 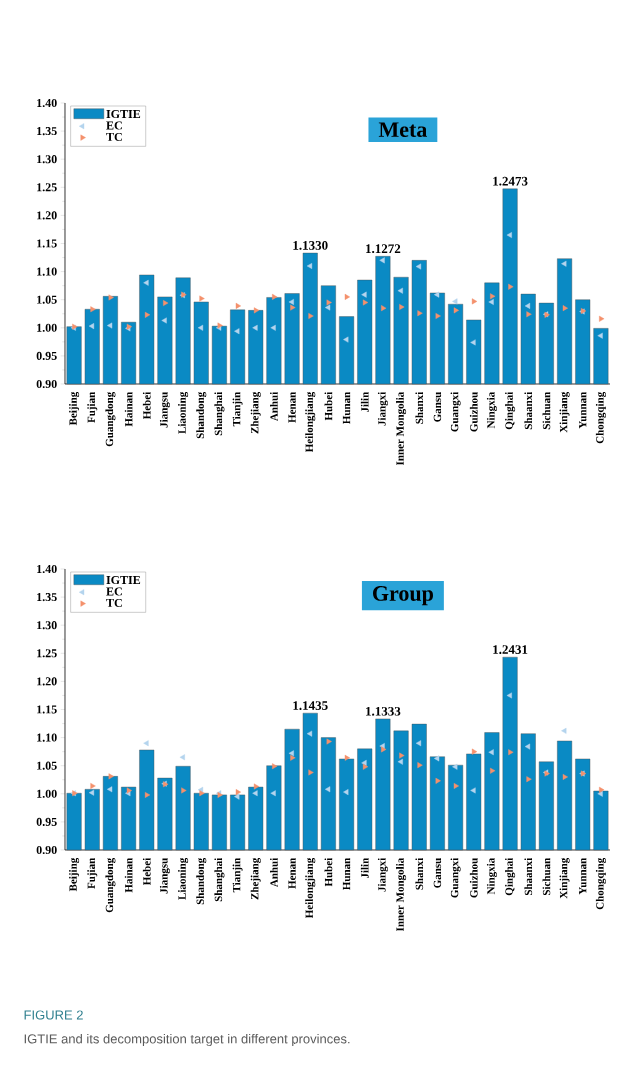 I want to click on data-label: 1.1272, so click(x=383, y=249).